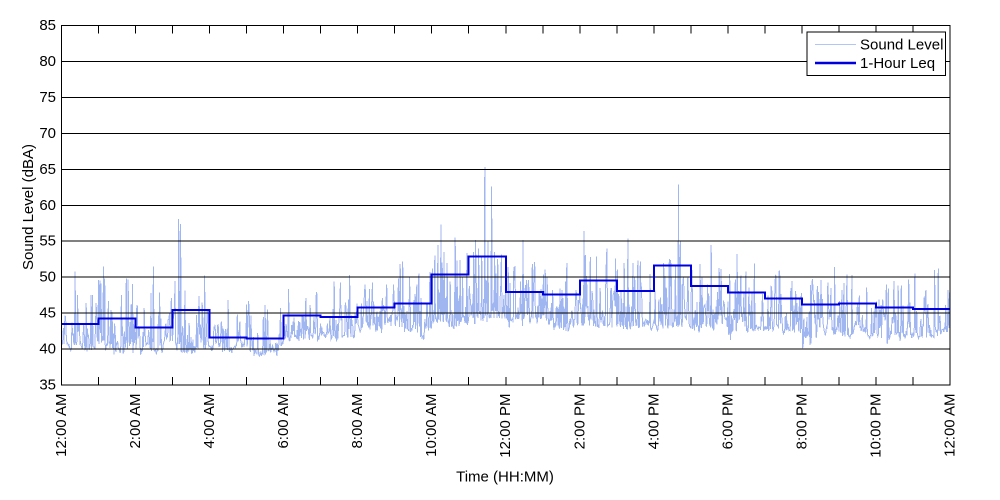  What do you see at coordinates (47, 385) in the screenshot?
I see `svg-text: 35` at bounding box center [47, 385].